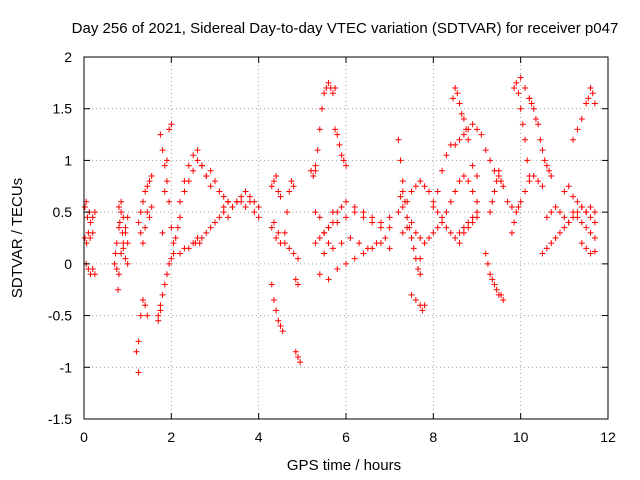 The image size is (640, 480). I want to click on x-tick-label: 8, so click(433, 437).